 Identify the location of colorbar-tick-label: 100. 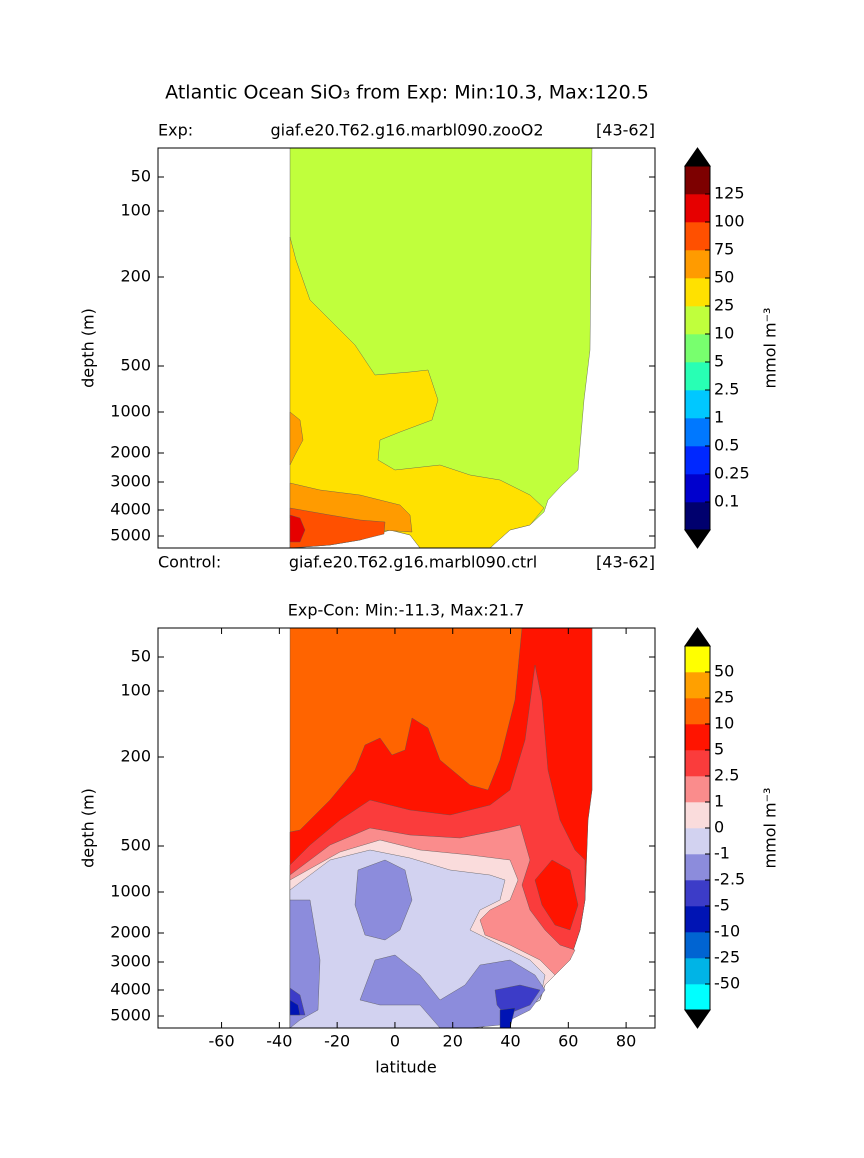
(729, 221).